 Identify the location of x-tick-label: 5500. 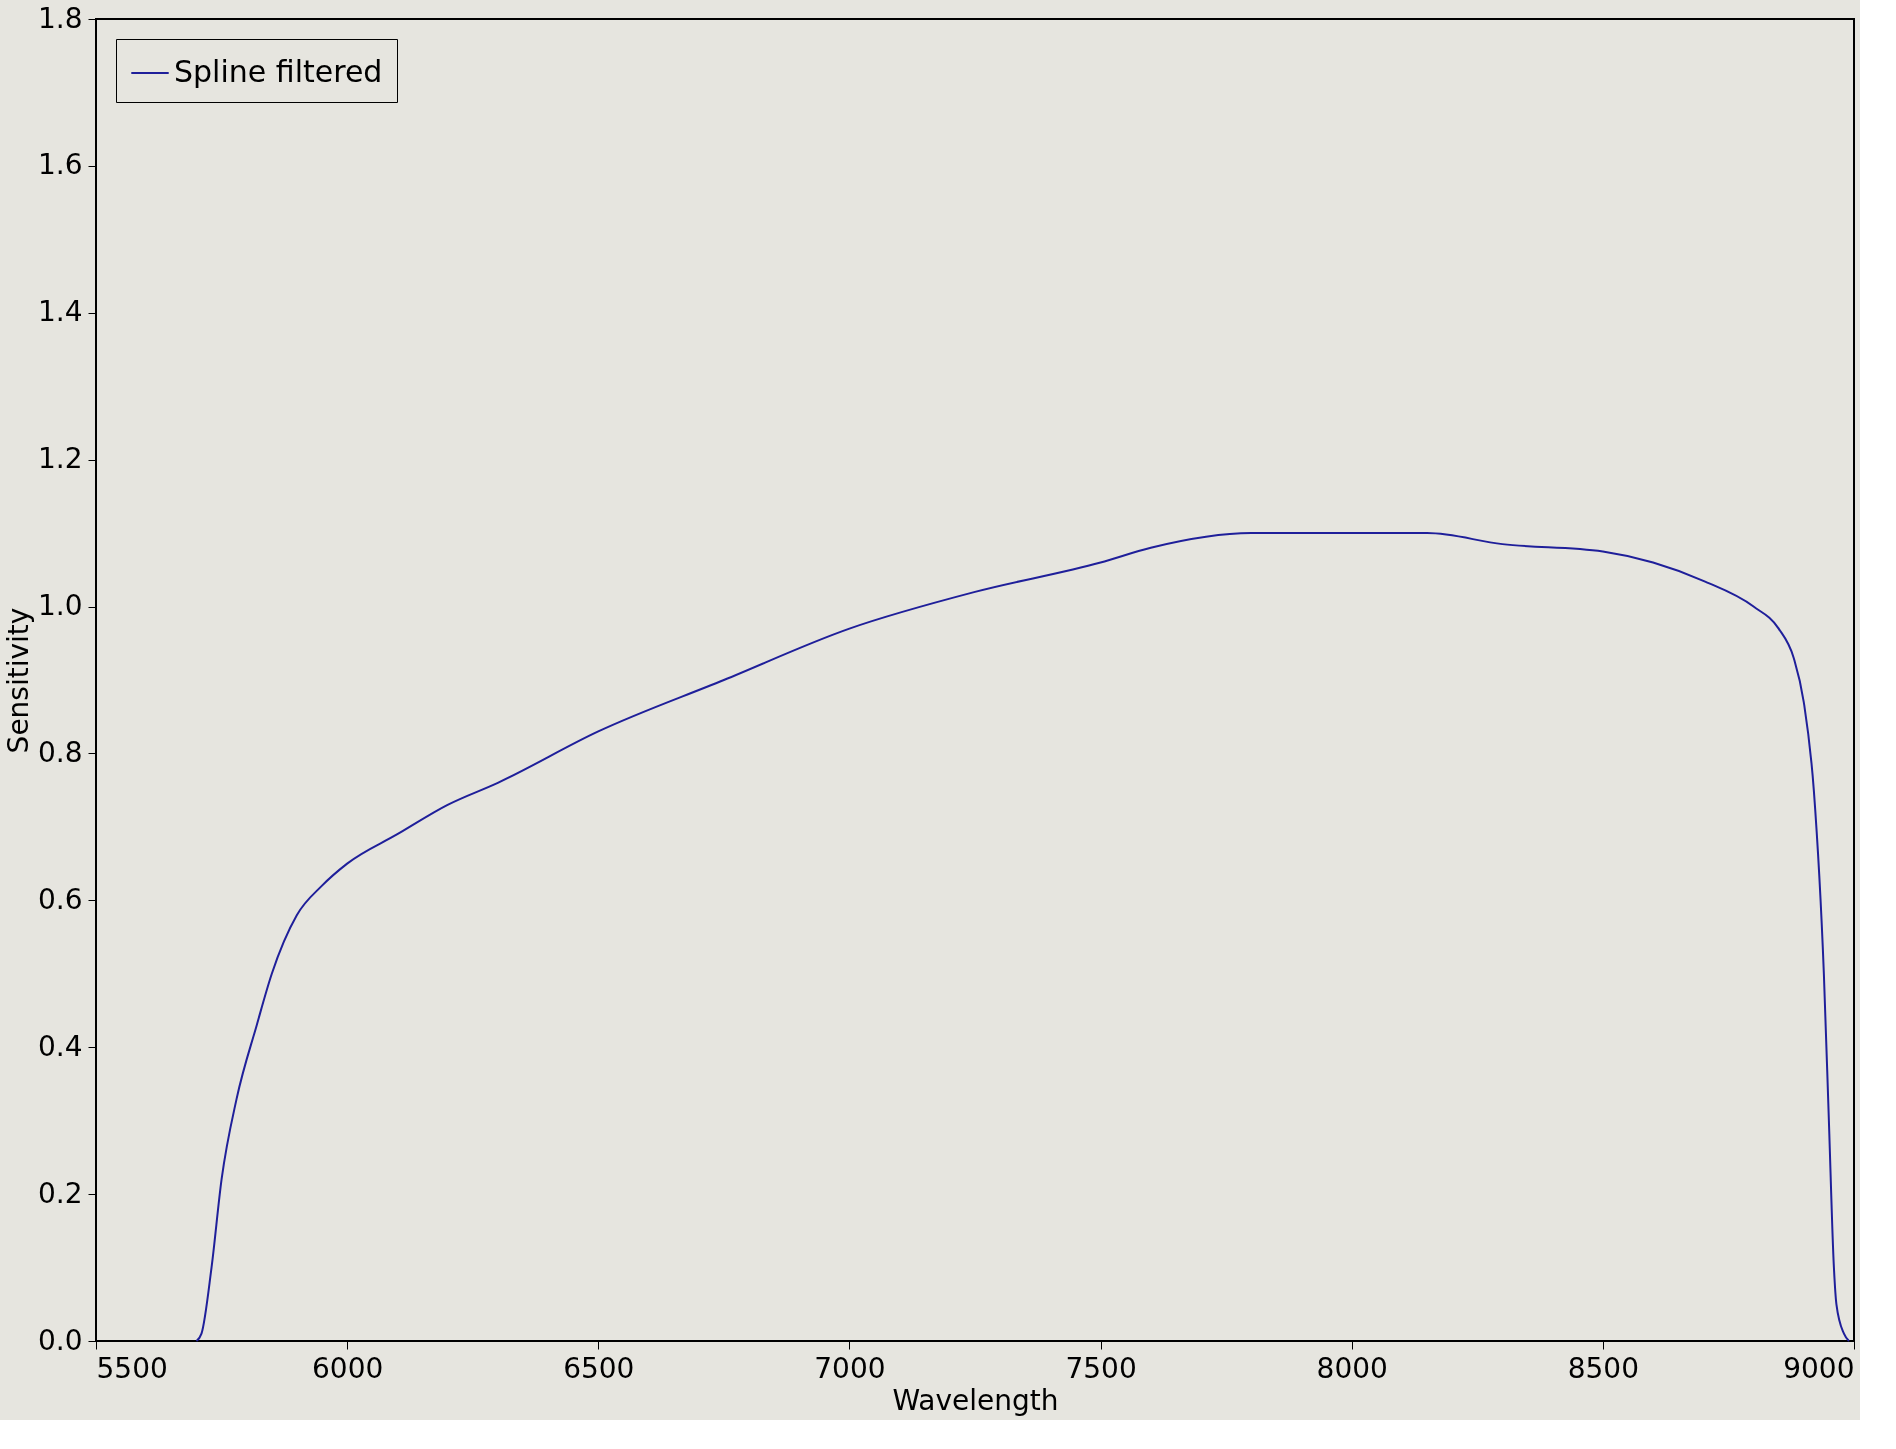
(132, 1368).